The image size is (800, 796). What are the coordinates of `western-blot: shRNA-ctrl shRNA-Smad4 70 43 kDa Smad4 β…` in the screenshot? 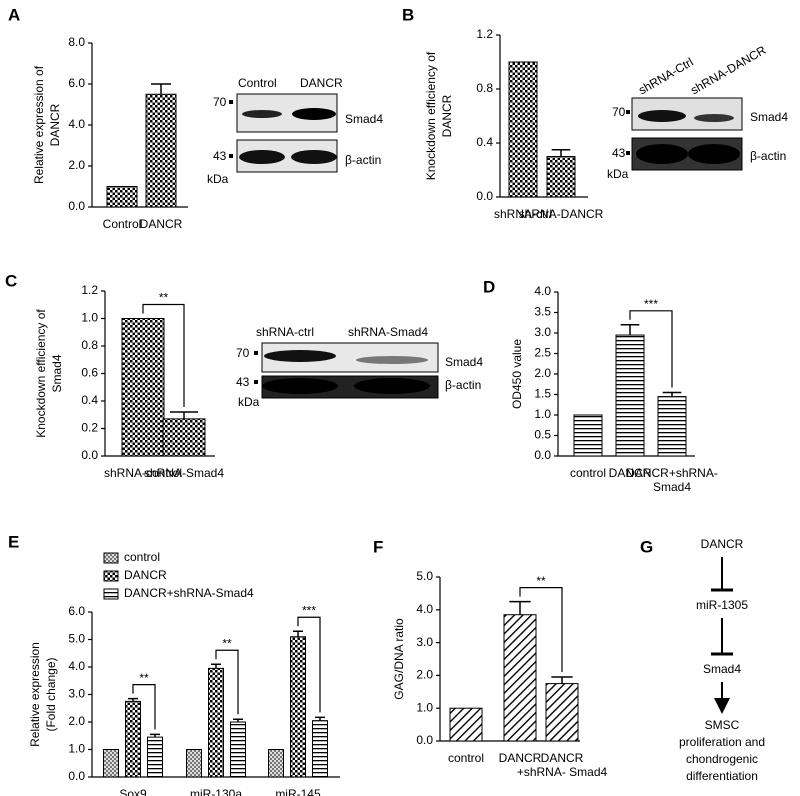 It's located at (359, 367).